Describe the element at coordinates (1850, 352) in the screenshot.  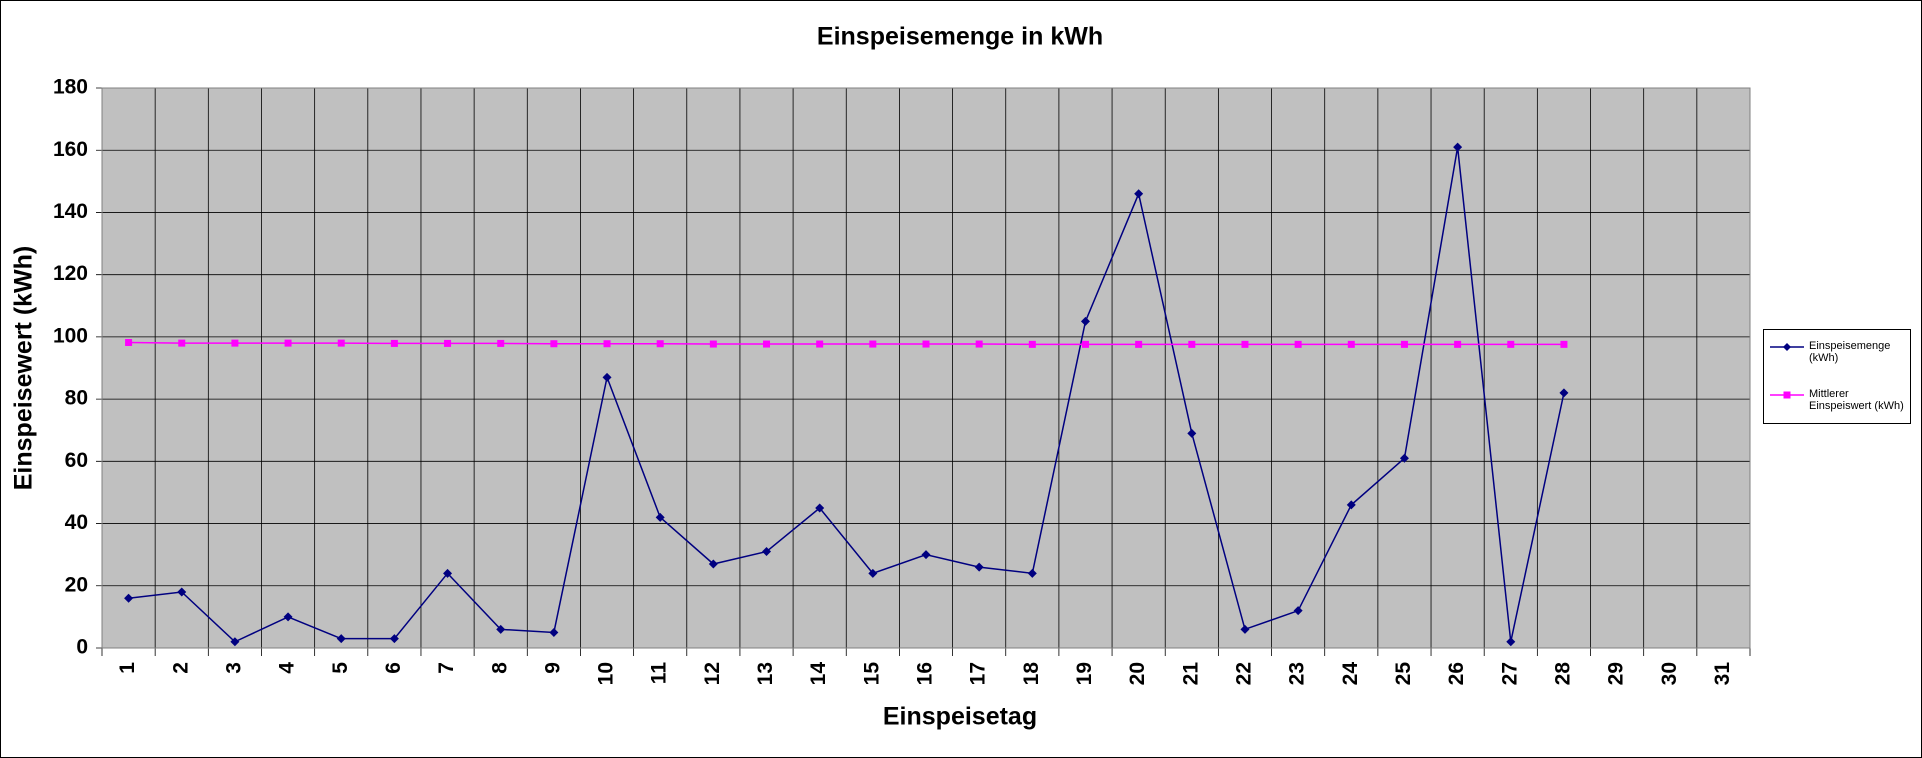
I see `legend-label: Einspeisemenge (kWh)` at that location.